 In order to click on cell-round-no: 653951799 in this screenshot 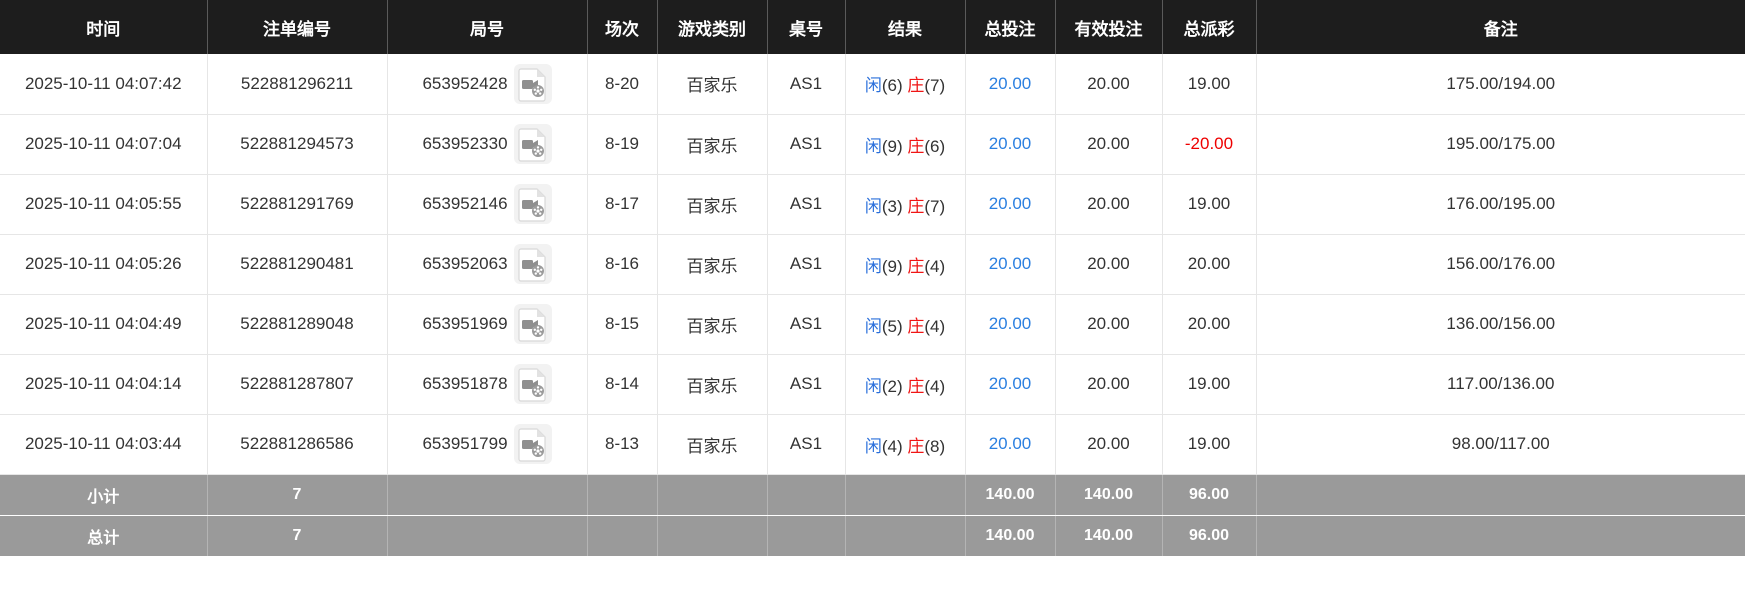, I will do `click(487, 444)`.